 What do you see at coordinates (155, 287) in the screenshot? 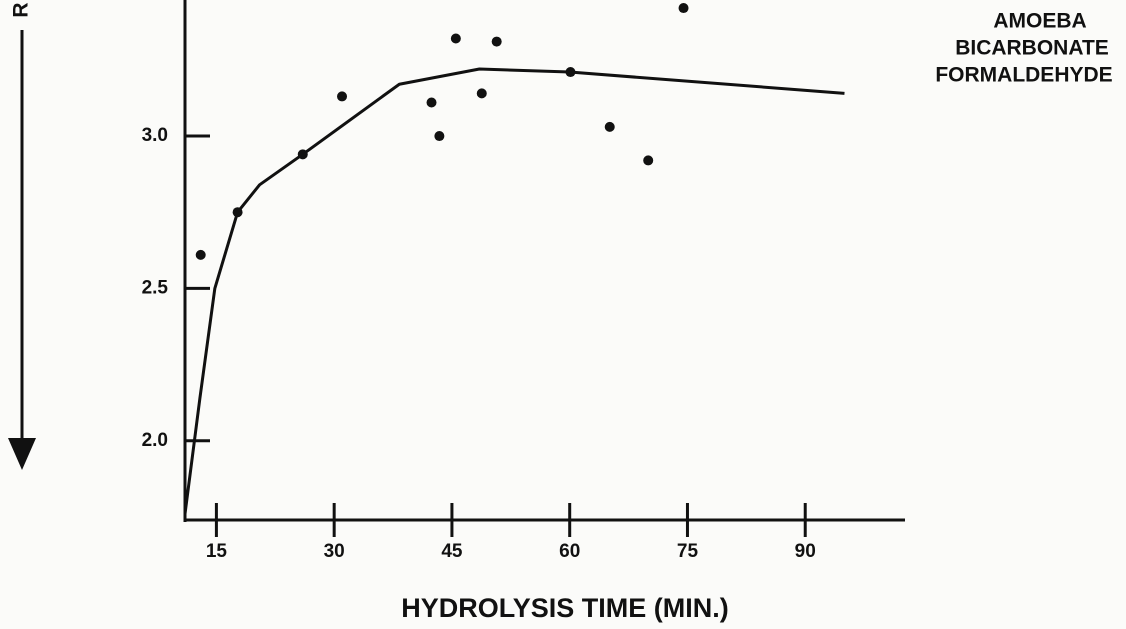
I see `y-tick-label: 2.5` at bounding box center [155, 287].